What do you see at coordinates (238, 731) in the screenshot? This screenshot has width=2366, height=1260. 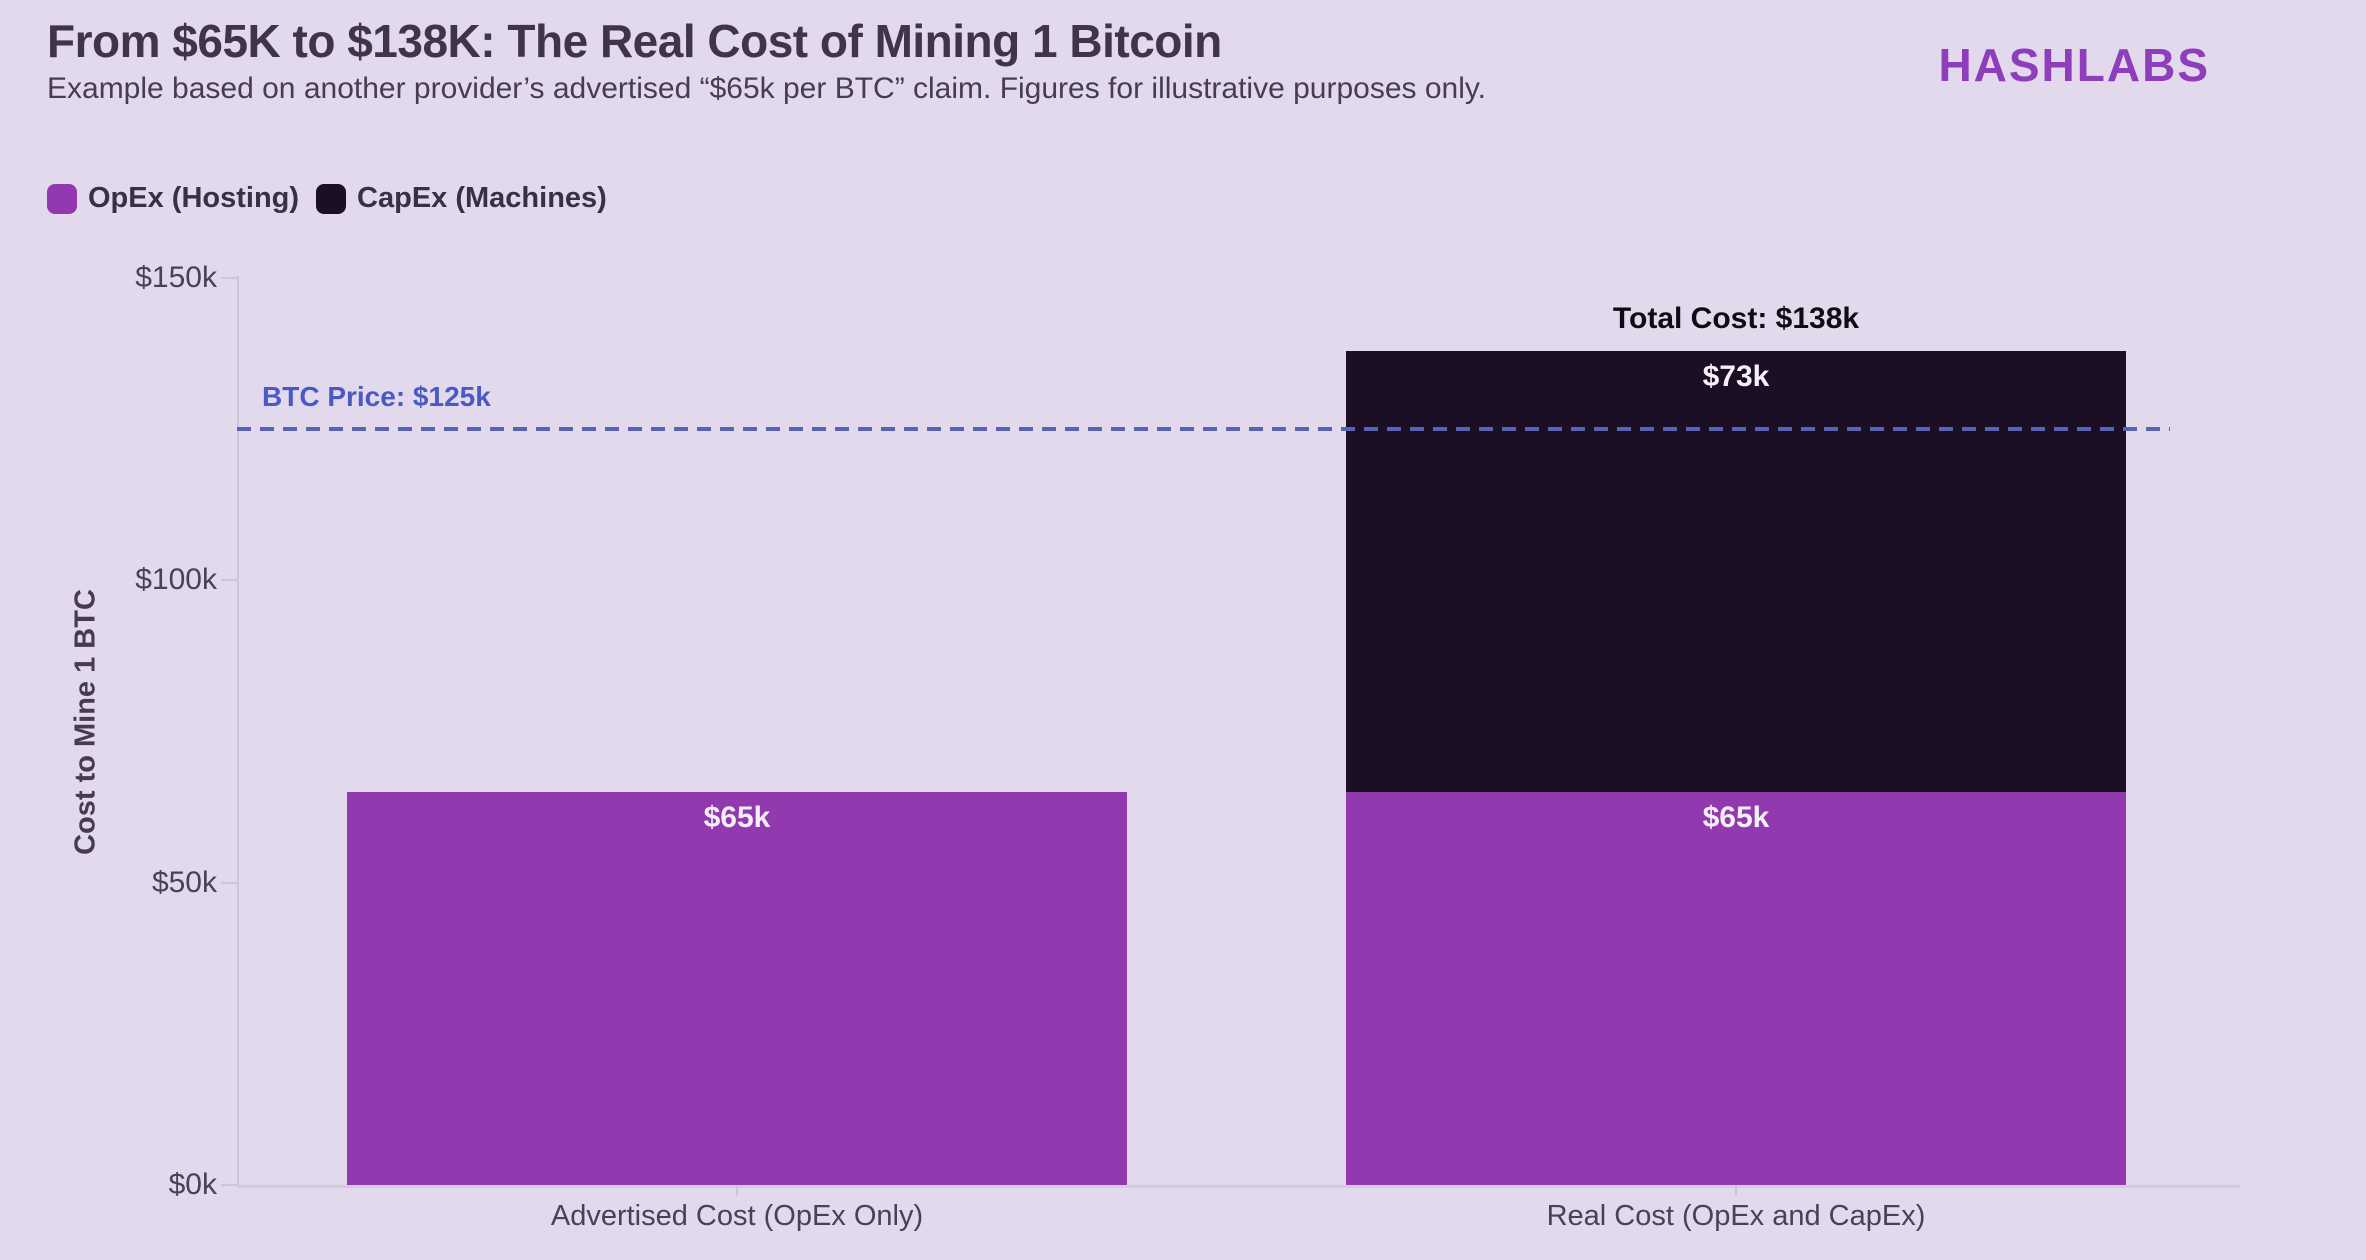 I see `y-axis-line` at bounding box center [238, 731].